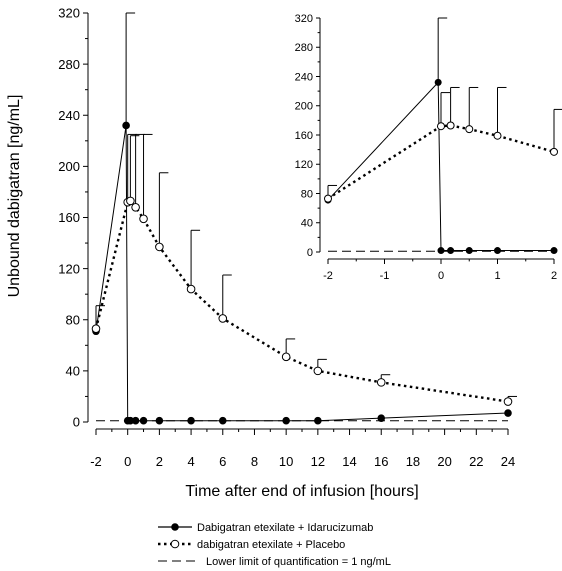 This screenshot has height=571, width=562. What do you see at coordinates (190, 461) in the screenshot?
I see `main-x-tick-label: 4` at bounding box center [190, 461].